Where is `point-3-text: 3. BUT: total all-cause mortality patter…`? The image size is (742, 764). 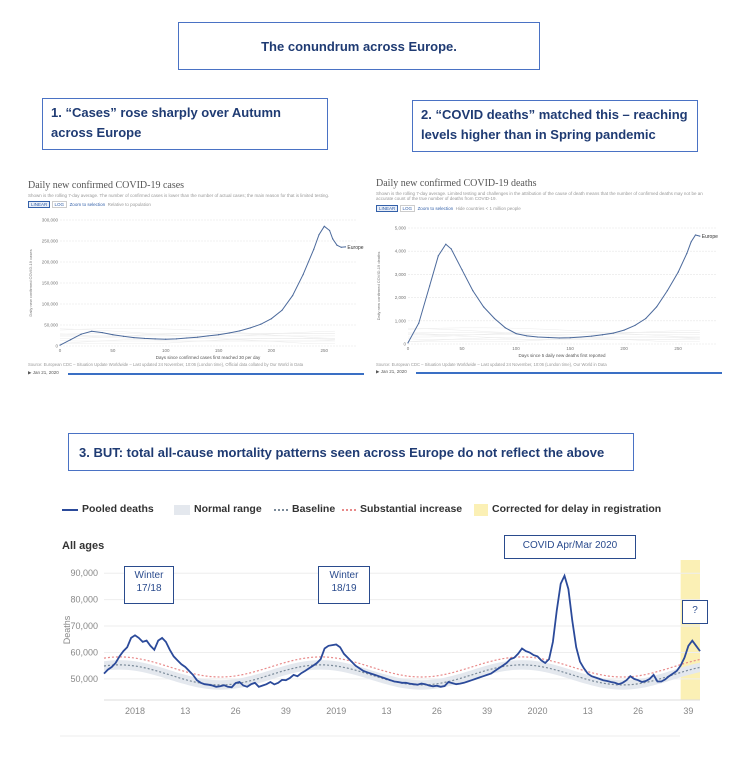 point-3-text: 3. BUT: total all-cause mortality patter… is located at coordinates (342, 452).